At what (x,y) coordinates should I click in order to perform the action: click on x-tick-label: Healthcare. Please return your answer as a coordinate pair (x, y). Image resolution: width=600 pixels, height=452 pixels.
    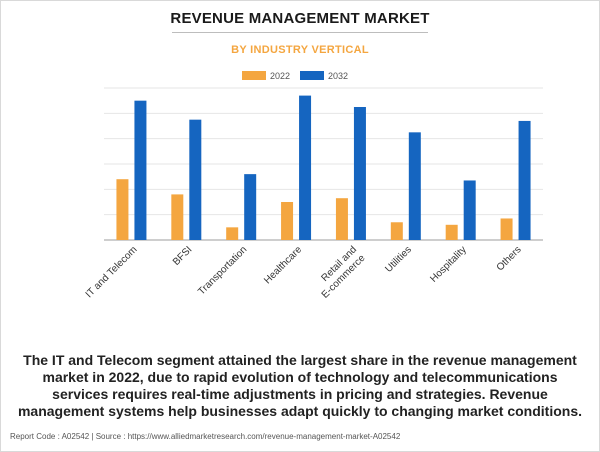
    Looking at the image, I should click on (283, 265).